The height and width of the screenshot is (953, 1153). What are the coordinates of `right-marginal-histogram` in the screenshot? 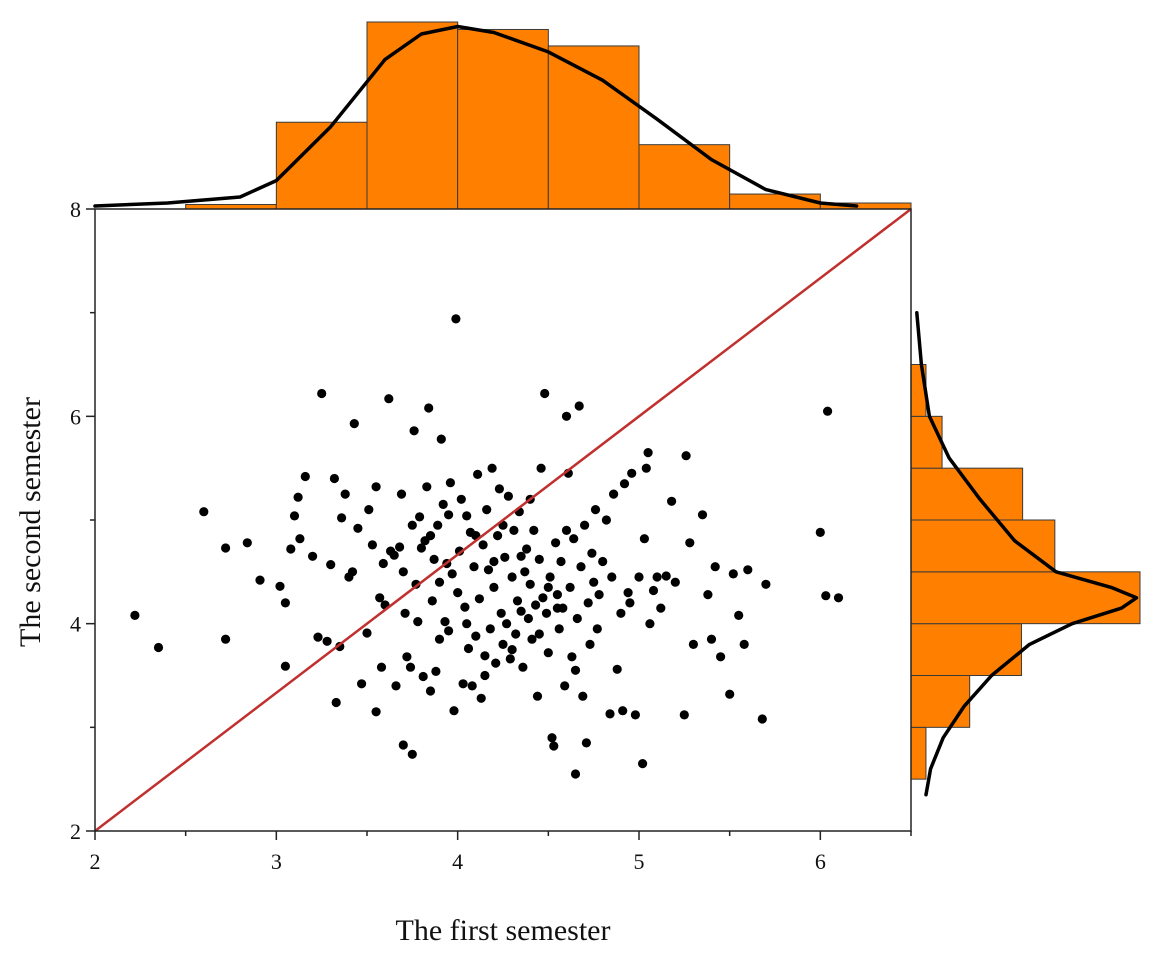 It's located at (1025, 553).